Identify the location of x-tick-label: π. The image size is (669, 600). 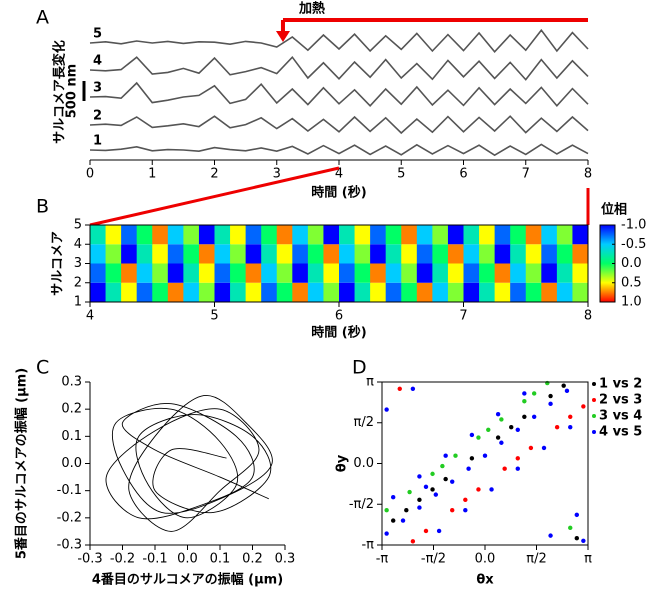
(588, 559).